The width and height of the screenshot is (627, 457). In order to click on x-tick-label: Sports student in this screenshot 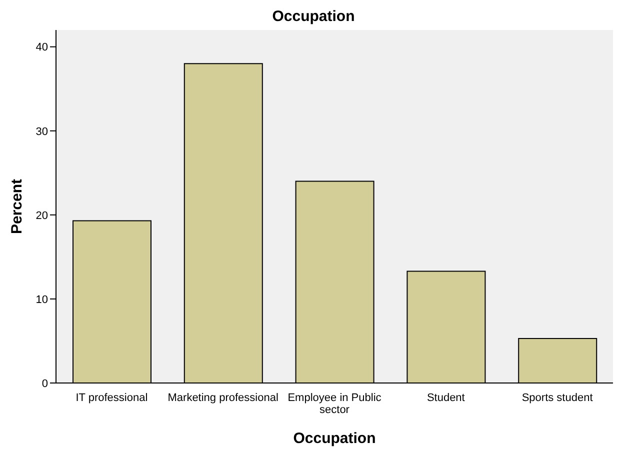, I will do `click(557, 398)`.